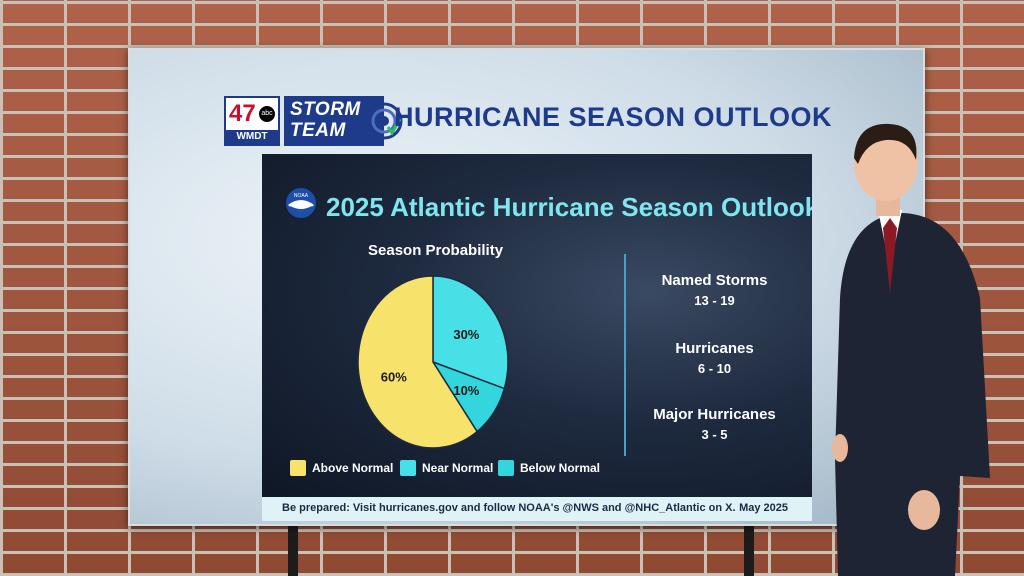  I want to click on chart-title: Season Probability, so click(436, 250).